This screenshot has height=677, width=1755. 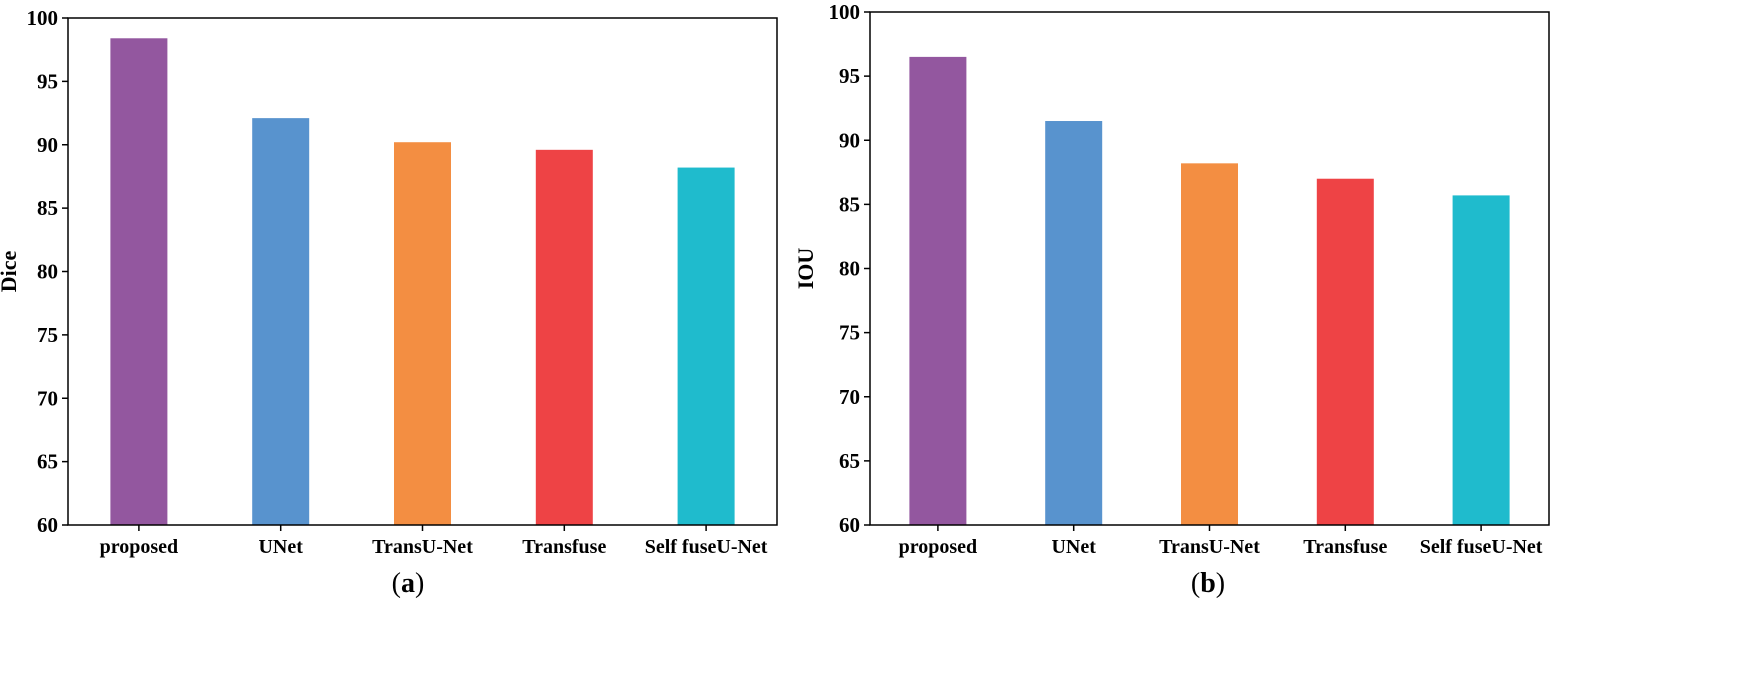 What do you see at coordinates (408, 583) in the screenshot?
I see `panel-label: (a)` at bounding box center [408, 583].